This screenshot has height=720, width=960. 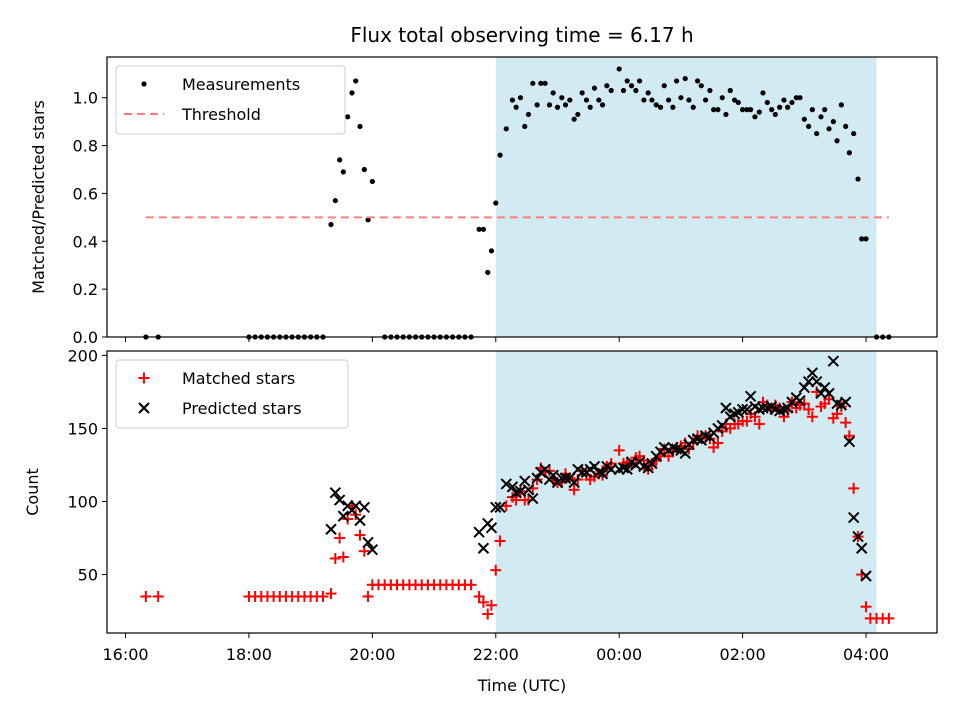 What do you see at coordinates (88, 575) in the screenshot?
I see `y-tick-label: 50` at bounding box center [88, 575].